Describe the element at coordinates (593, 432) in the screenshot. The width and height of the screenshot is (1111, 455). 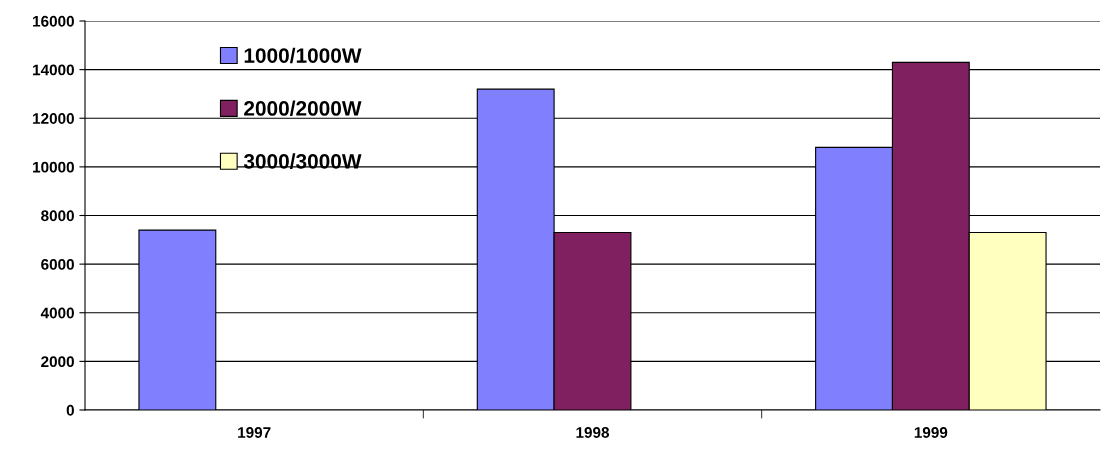
I see `x-tick-label: 1998` at that location.